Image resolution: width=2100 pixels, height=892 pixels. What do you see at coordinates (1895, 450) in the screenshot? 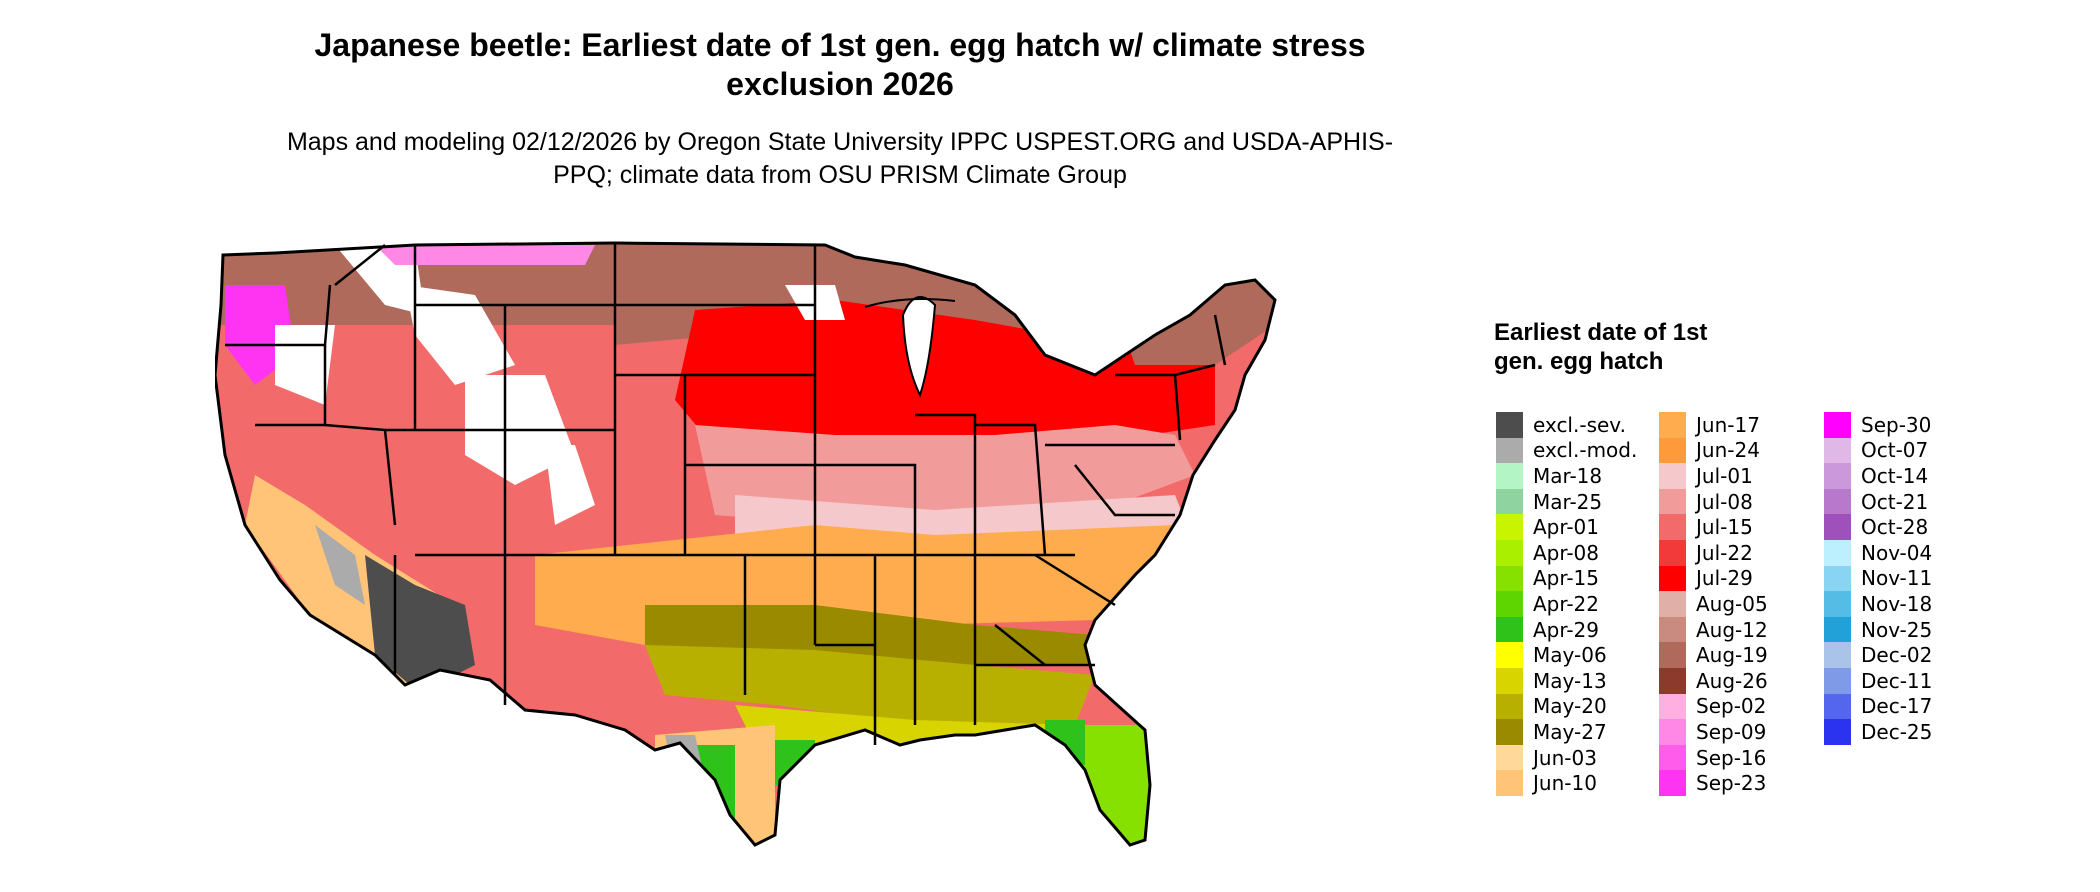
I see `legend-label: Oct-07` at bounding box center [1895, 450].